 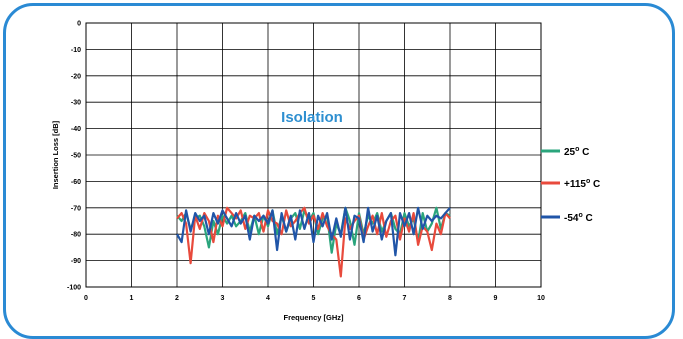 I want to click on x-tick-label: 6, so click(x=359, y=298).